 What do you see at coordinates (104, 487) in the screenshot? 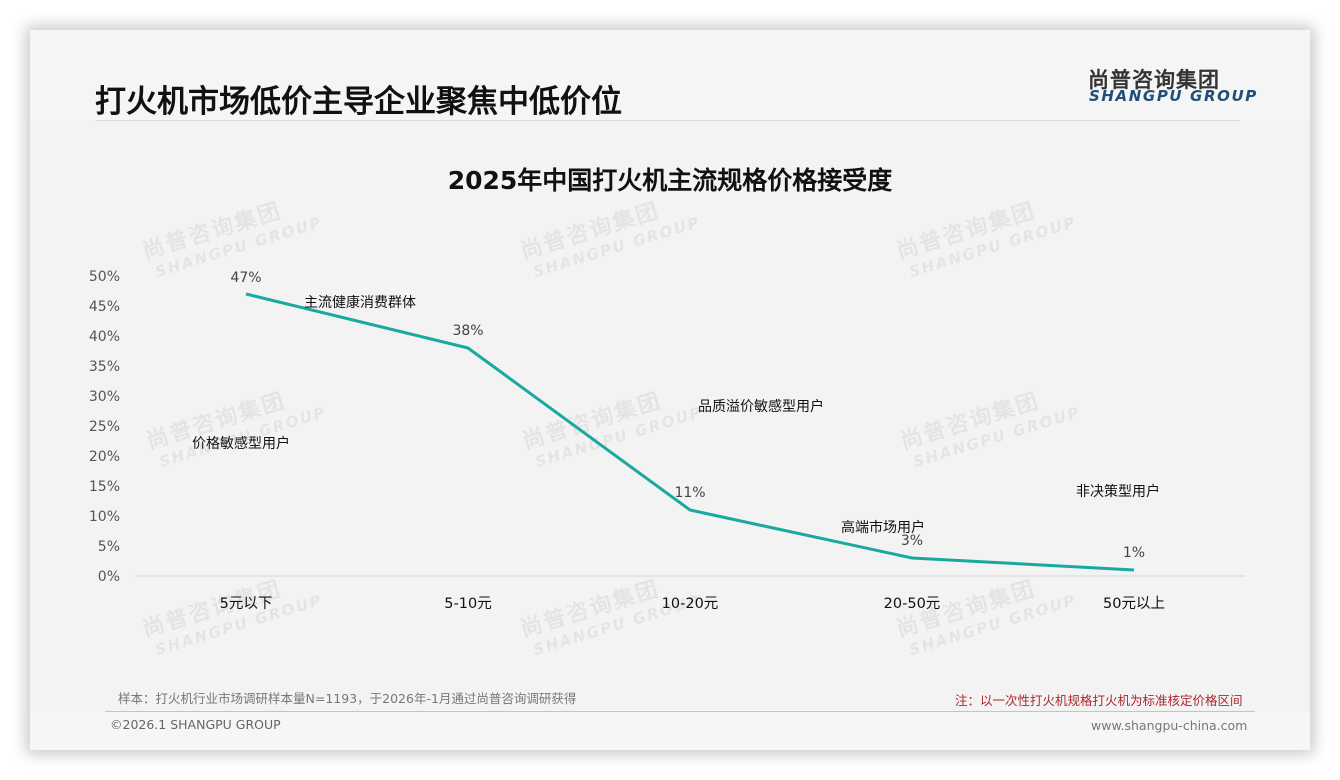
I see `y-tick-label: 15%` at bounding box center [104, 487].